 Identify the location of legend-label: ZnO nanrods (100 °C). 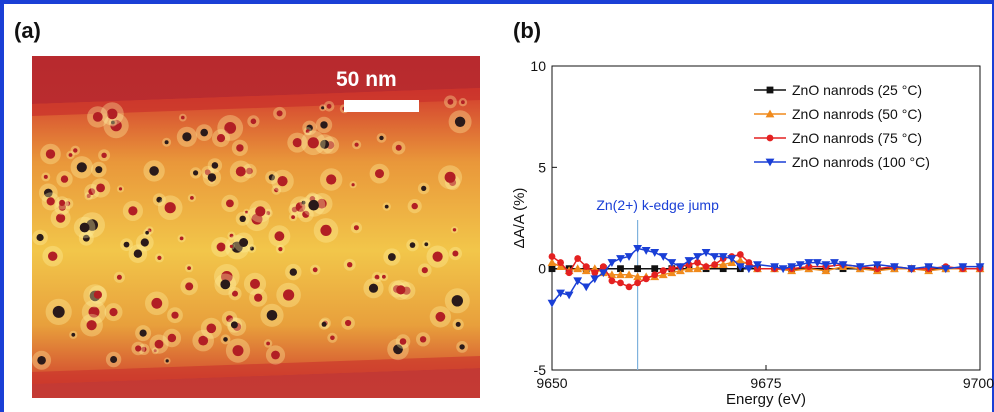
(861, 162).